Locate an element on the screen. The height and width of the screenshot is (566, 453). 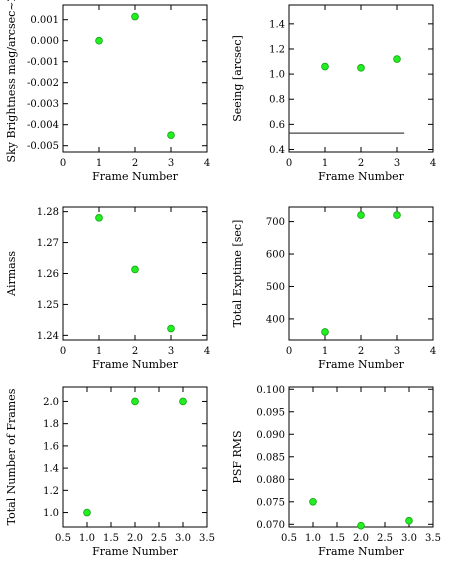
y-axis-title: Total Number of Frames is located at coordinates (11, 456).